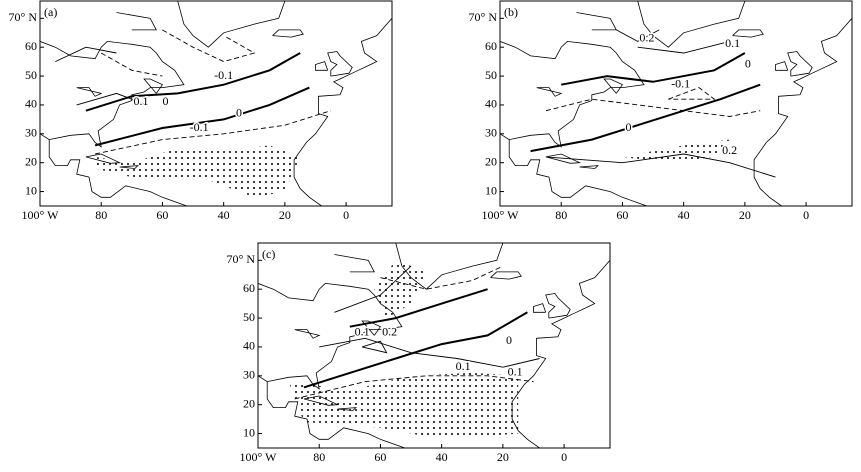 The width and height of the screenshot is (861, 472). Describe the element at coordinates (31, 75) in the screenshot. I see `y-tick-label: 50` at that location.